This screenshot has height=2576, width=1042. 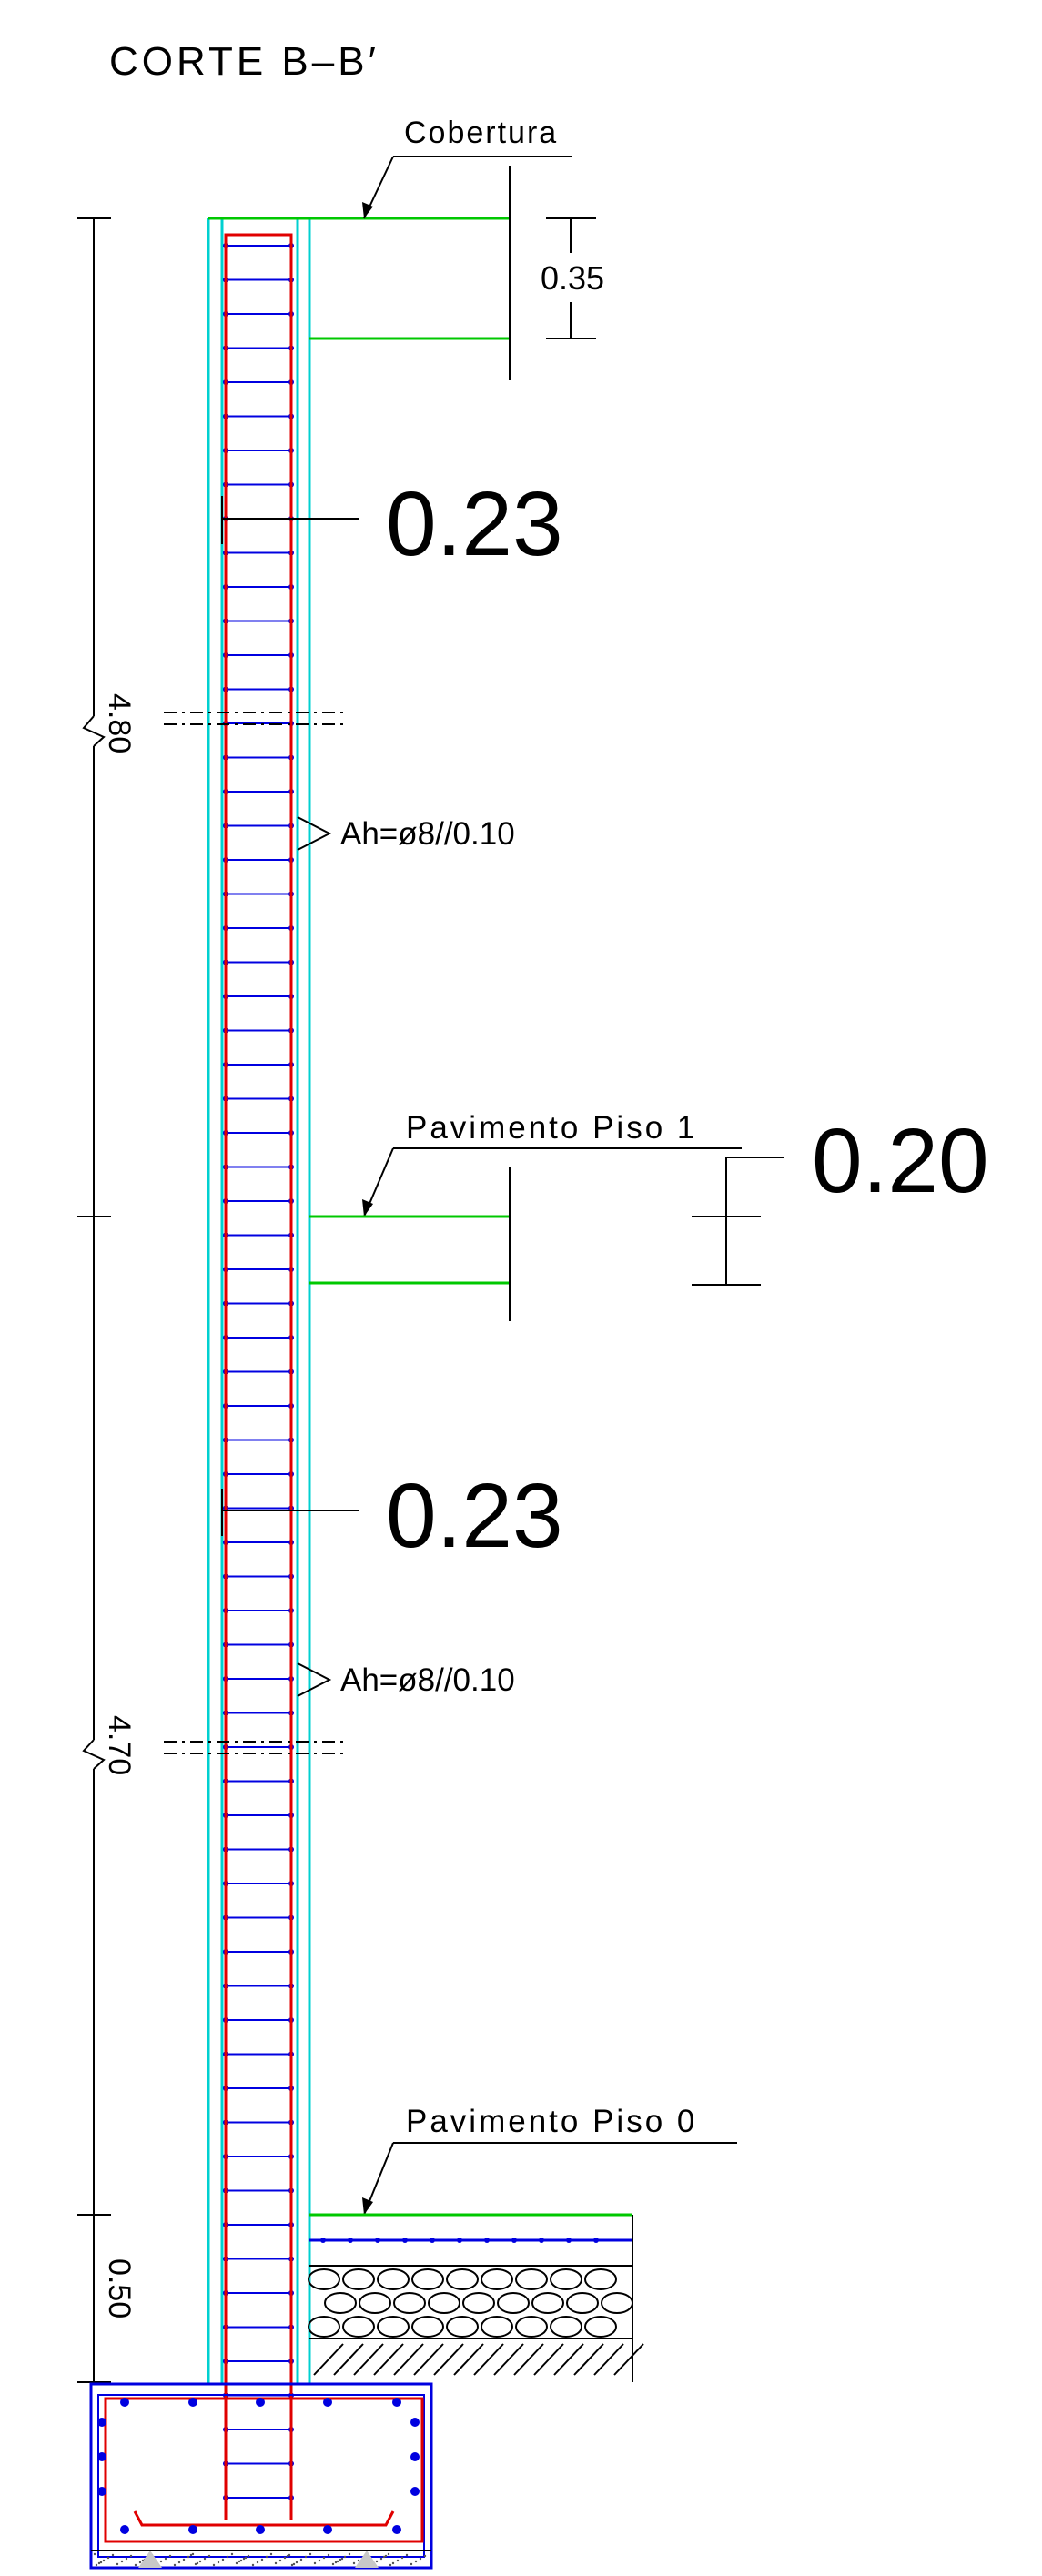 What do you see at coordinates (479, 2359) in the screenshot?
I see `compacted-soil` at bounding box center [479, 2359].